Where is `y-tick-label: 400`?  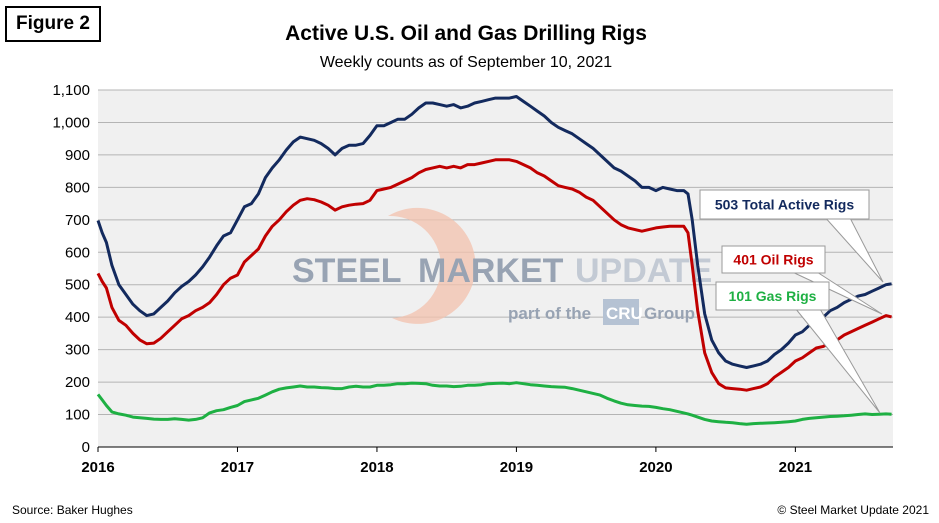 y-tick-label: 400 is located at coordinates (77, 317).